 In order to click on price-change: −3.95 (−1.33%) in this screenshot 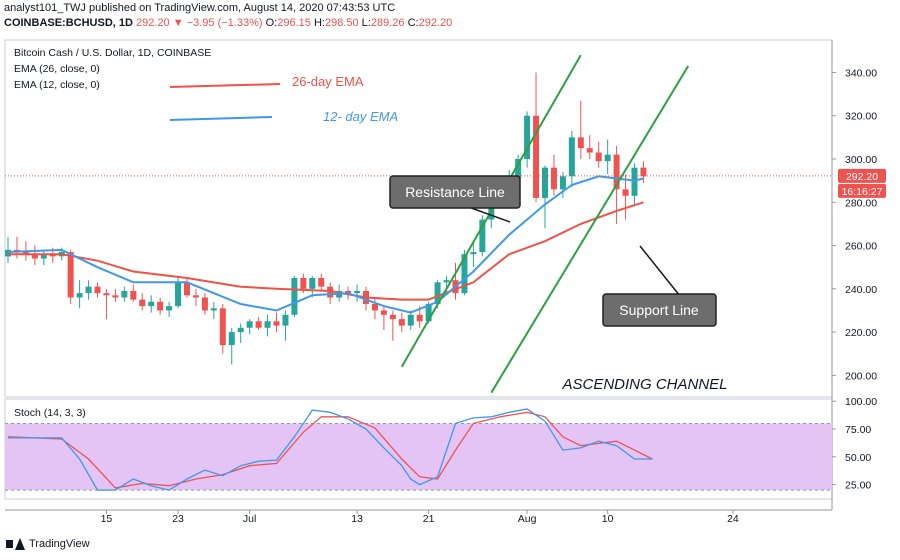, I will do `click(224, 23)`.